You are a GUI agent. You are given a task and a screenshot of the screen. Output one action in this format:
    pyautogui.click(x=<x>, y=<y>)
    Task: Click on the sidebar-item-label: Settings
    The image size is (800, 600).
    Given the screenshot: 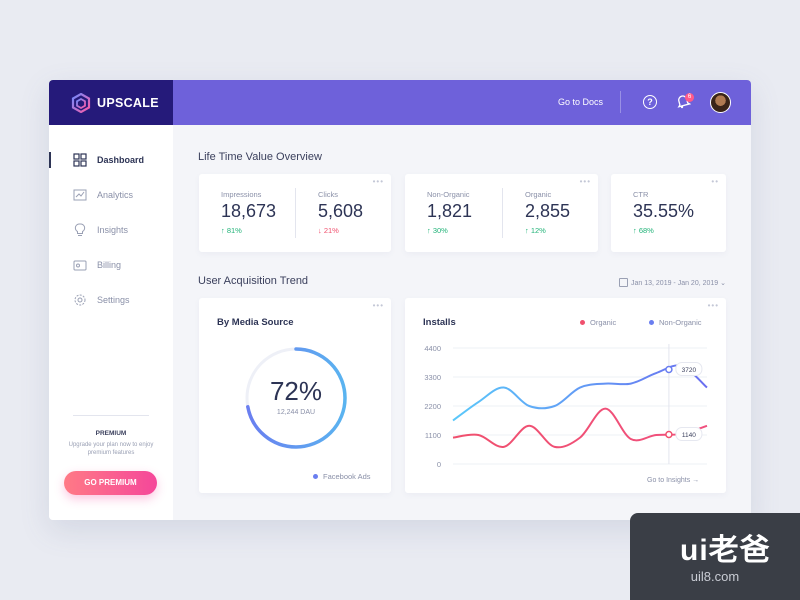 What is the action you would take?
    pyautogui.click(x=113, y=300)
    